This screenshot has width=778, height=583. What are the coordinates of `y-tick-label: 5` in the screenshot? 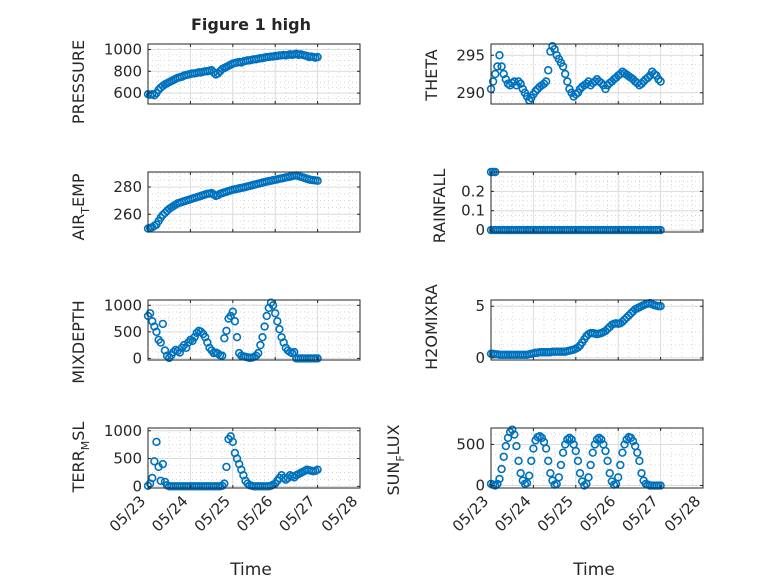 It's located at (480, 306).